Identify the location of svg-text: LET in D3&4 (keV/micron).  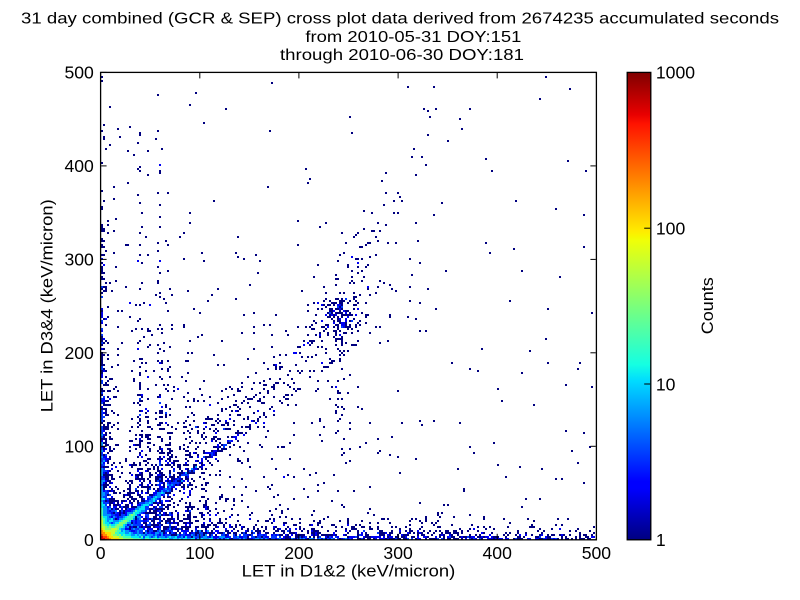
(47, 305).